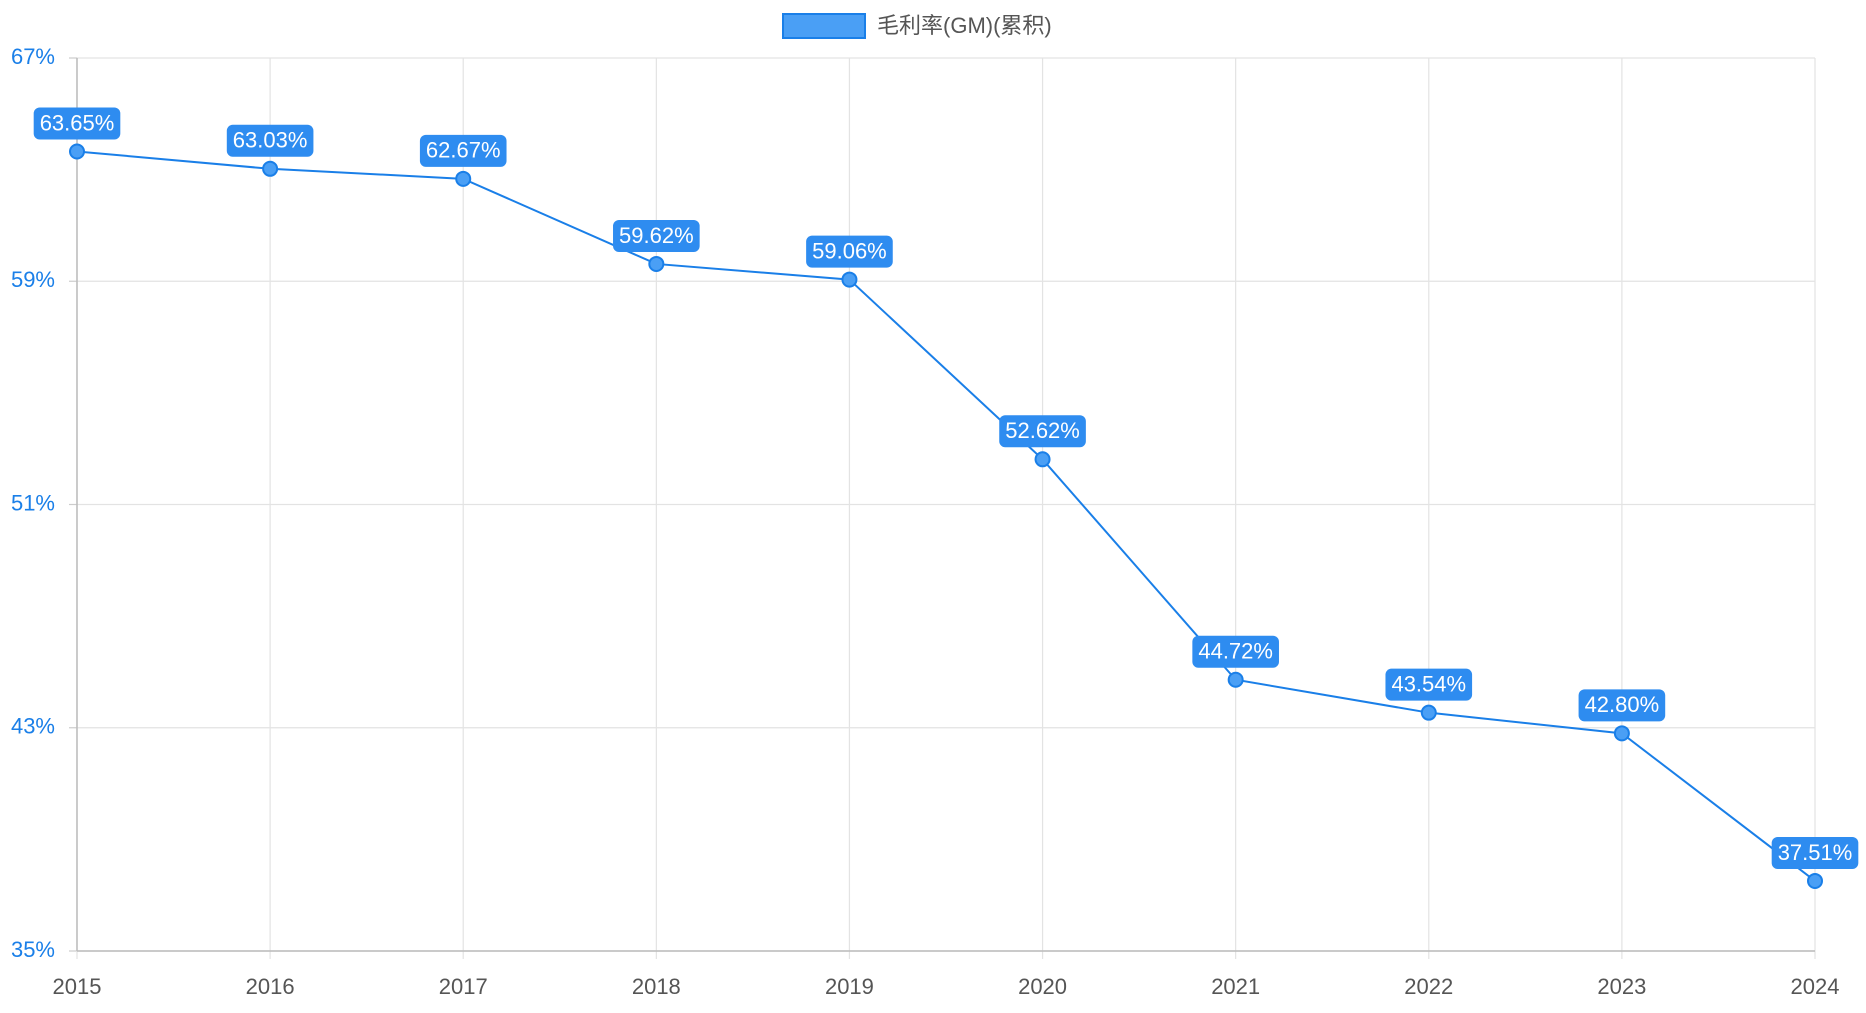 The image size is (1866, 1013). I want to click on legend: 毛利率(GM)(累积), so click(917, 26).